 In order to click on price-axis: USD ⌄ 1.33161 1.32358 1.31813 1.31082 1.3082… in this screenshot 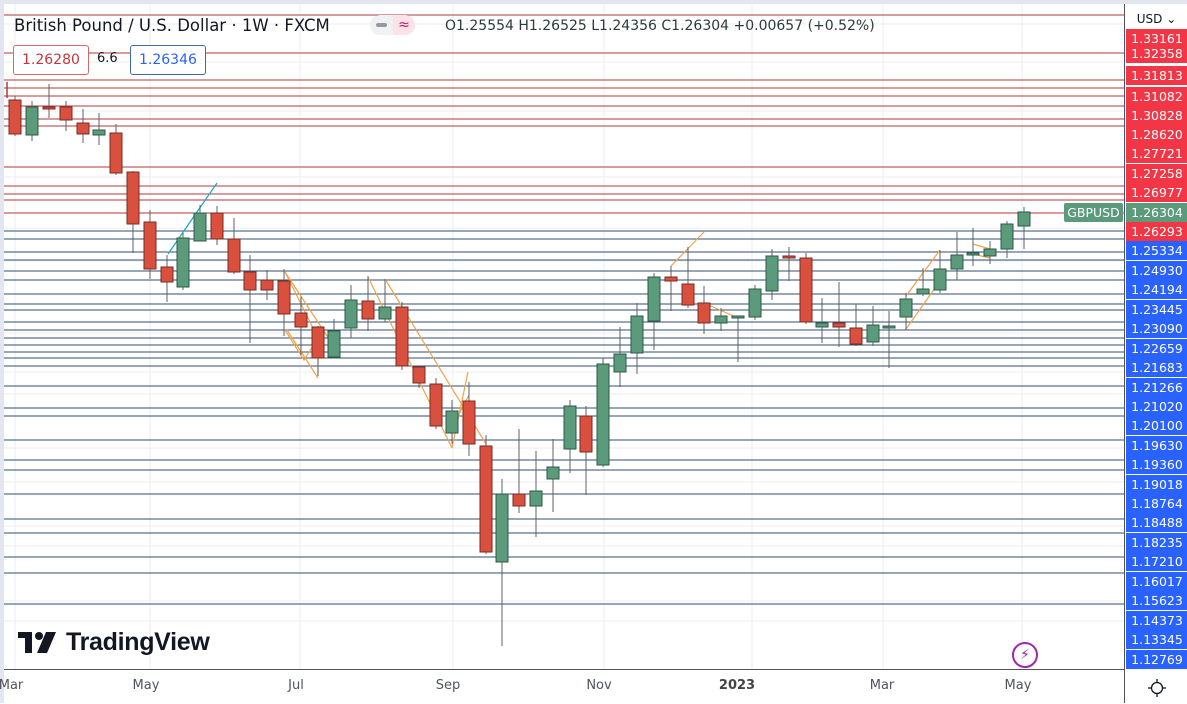, I will do `click(1155, 353)`.